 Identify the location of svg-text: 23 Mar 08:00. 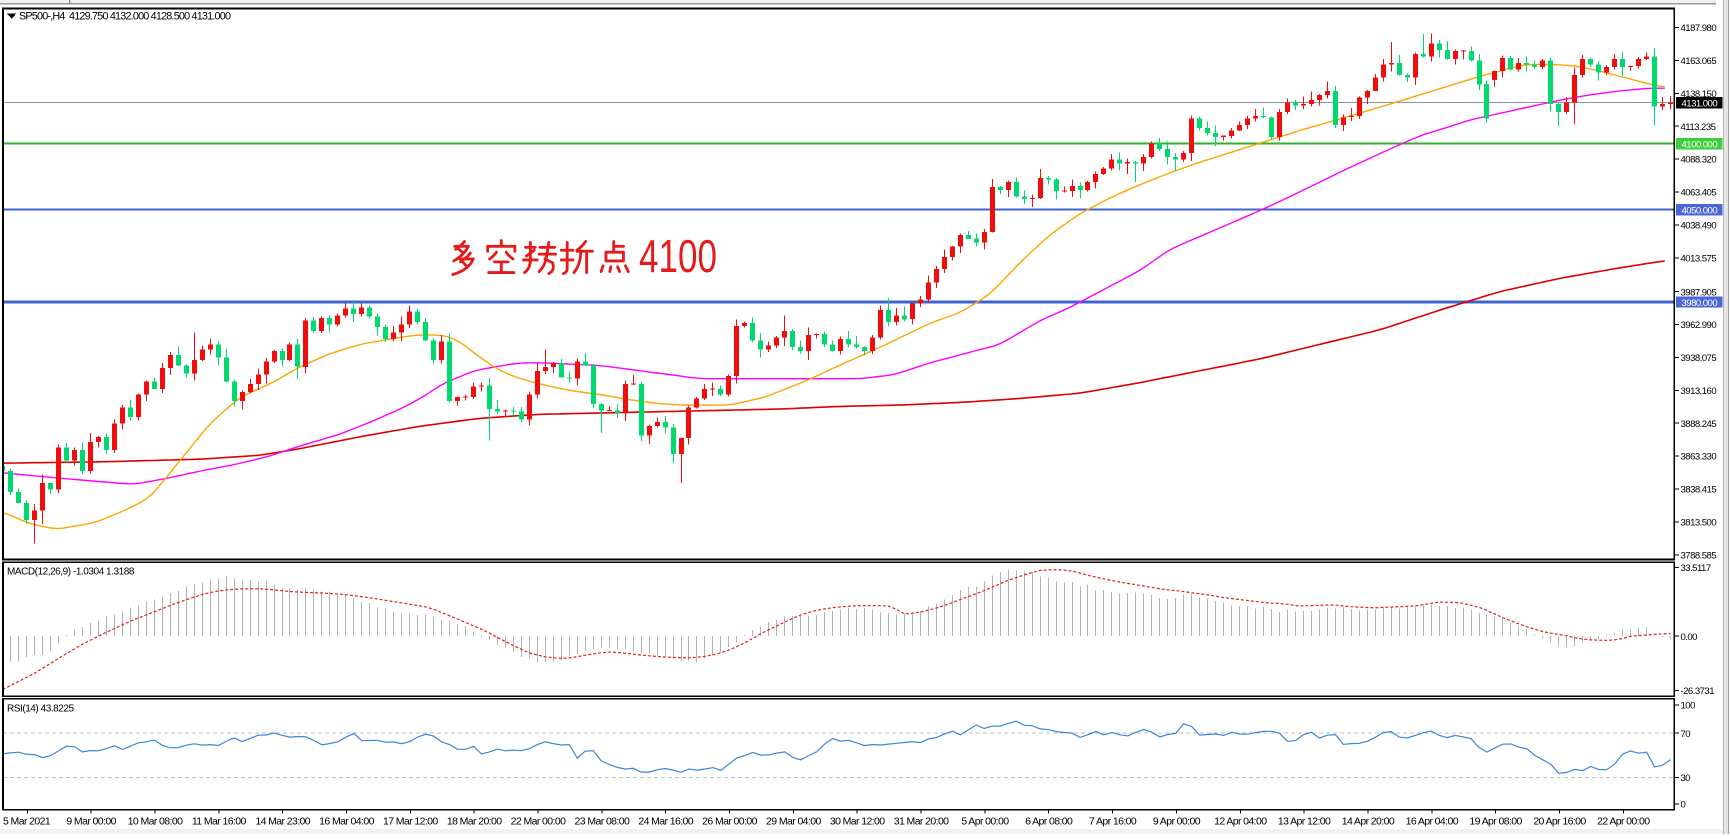
(602, 822).